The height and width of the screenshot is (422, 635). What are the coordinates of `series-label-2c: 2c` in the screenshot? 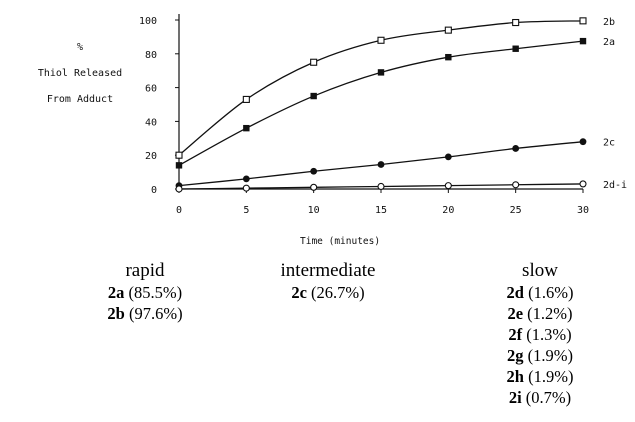 It's located at (609, 143).